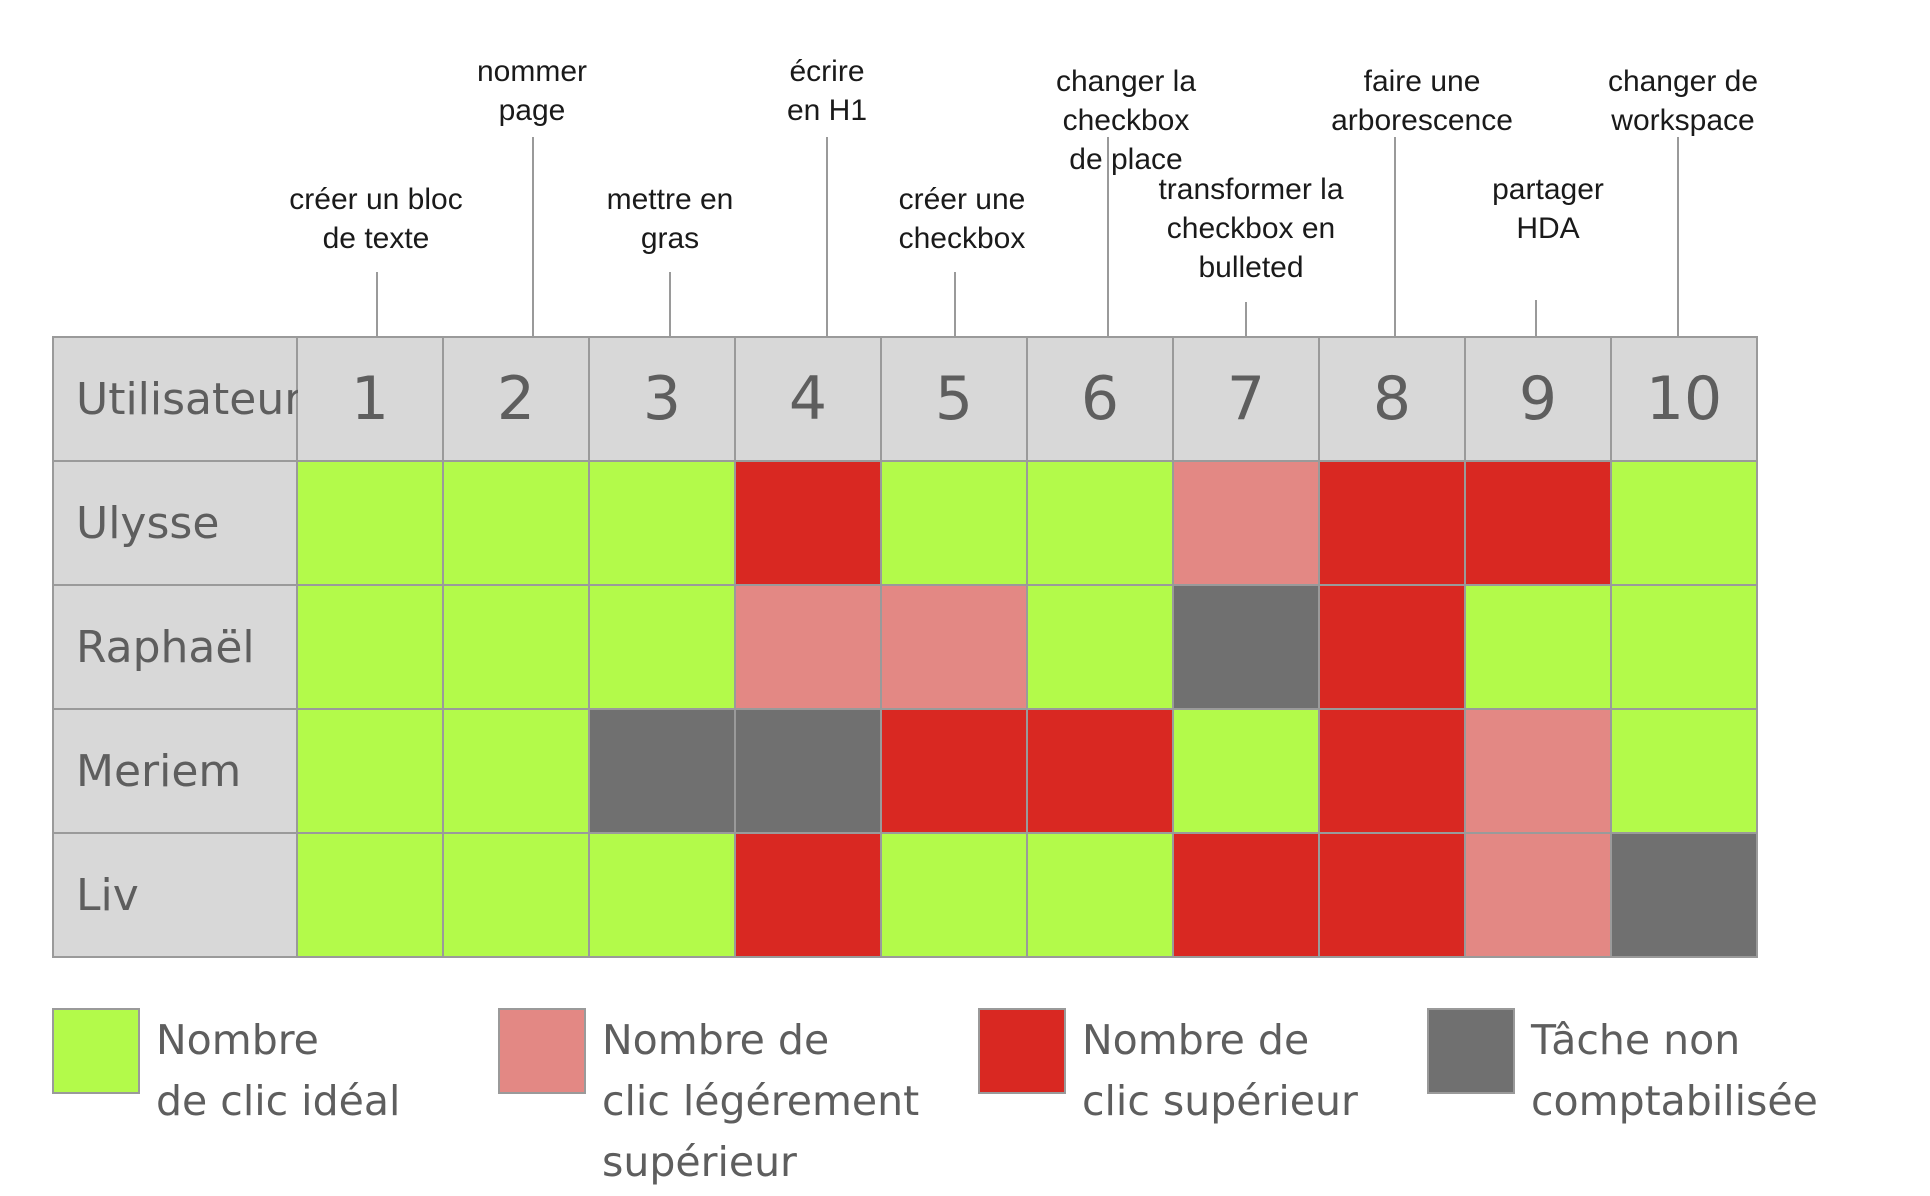 This screenshot has height=1196, width=1930. Describe the element at coordinates (955, 400) in the screenshot. I see `task-number-5: 5` at that location.